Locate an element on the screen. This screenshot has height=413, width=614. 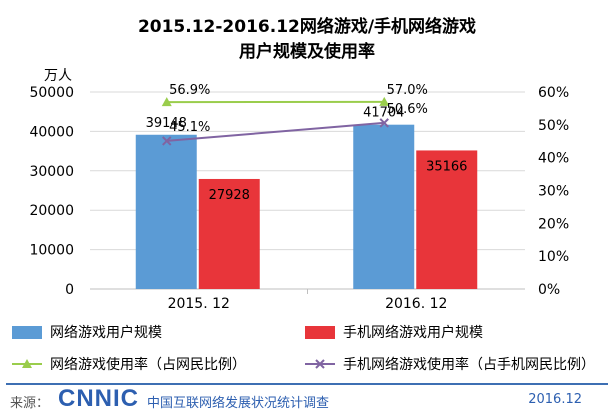
y2-tick-label: 40% is located at coordinates (553, 159).